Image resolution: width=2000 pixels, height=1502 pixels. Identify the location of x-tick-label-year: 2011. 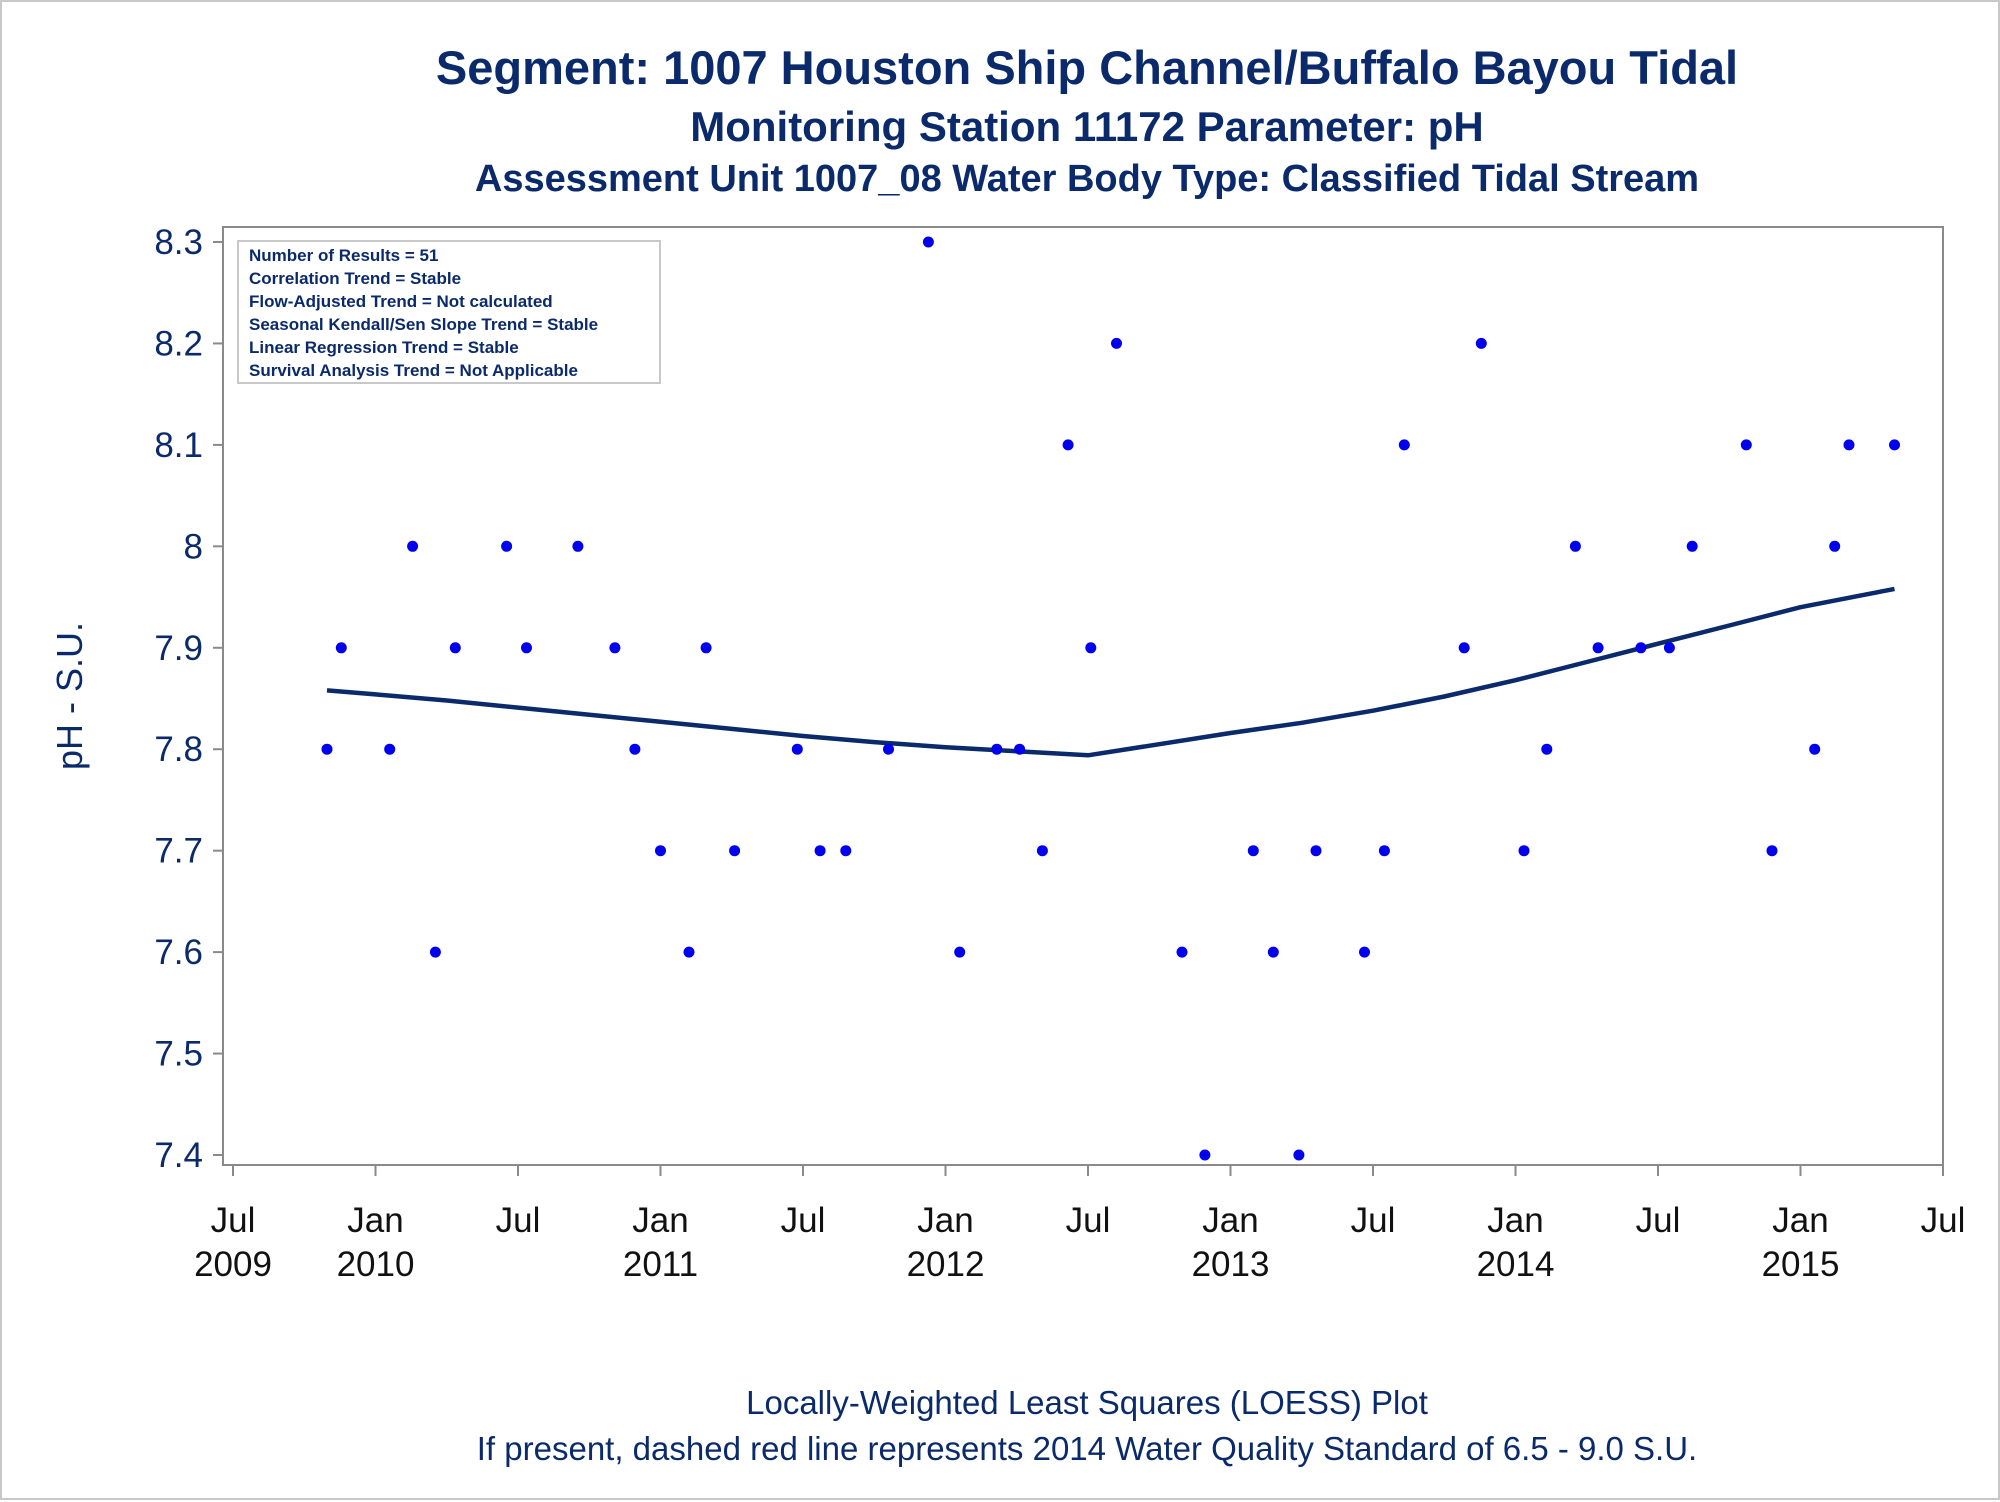
(660, 1264).